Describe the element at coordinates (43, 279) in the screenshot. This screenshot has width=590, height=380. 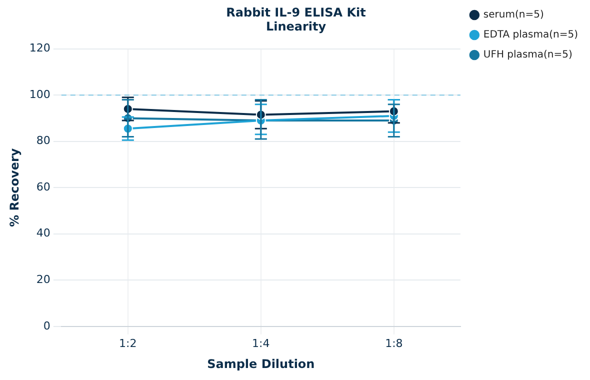
I see `y-tick-label: 20` at that location.